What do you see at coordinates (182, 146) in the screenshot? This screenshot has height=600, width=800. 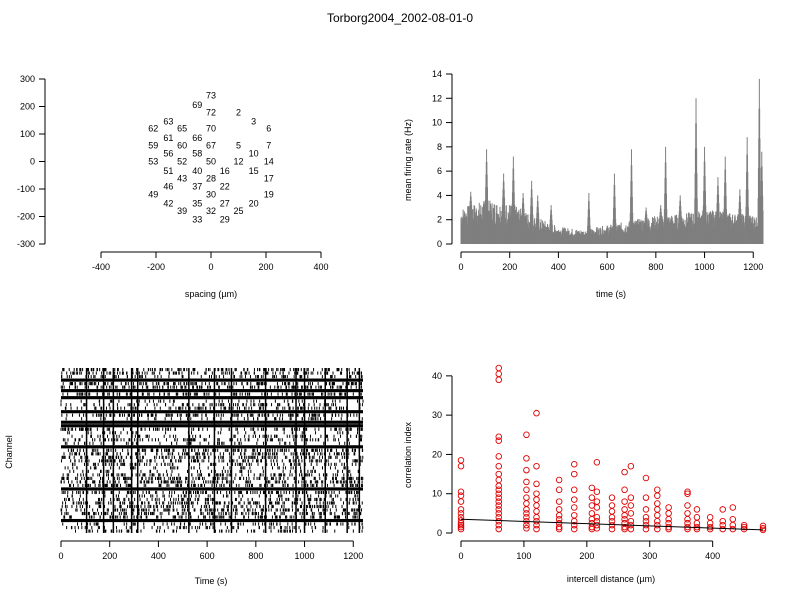 I see `electrode-label: 60` at bounding box center [182, 146].